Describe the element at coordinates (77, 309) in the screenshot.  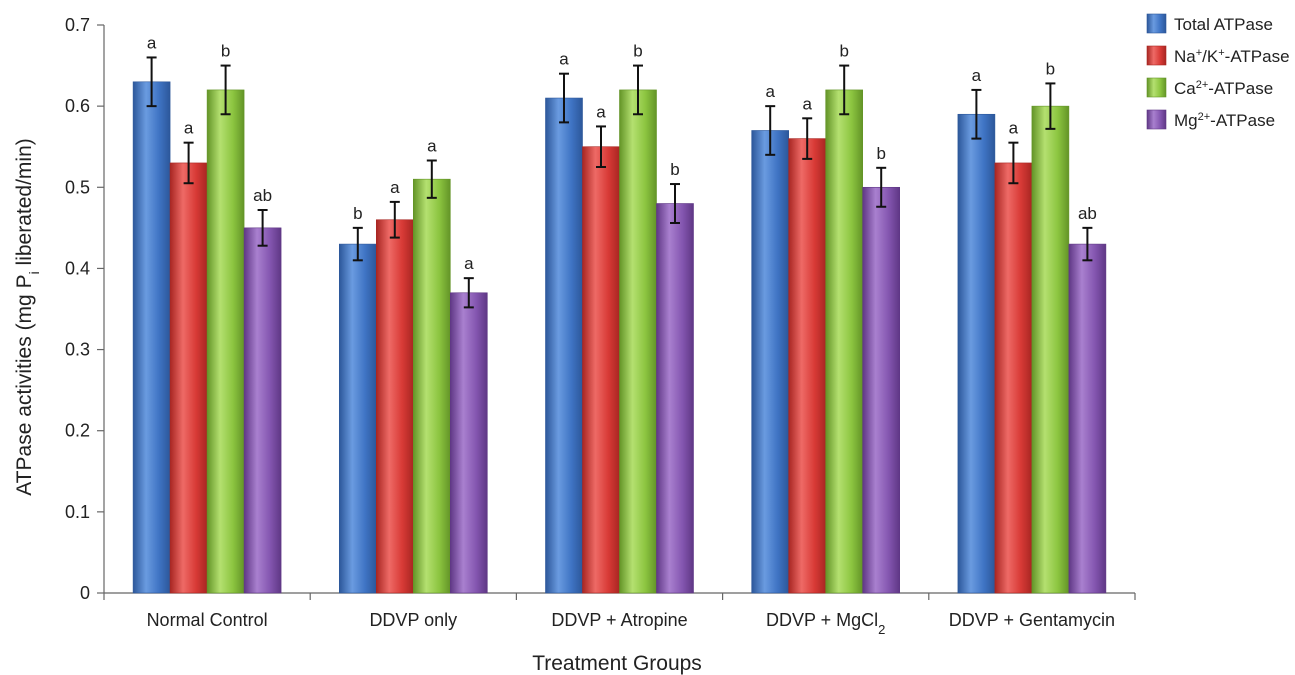
I see `y-tick-labels: 0 0.1 0.2 0.3 0.4 0.5 0.6 0.7` at that location.